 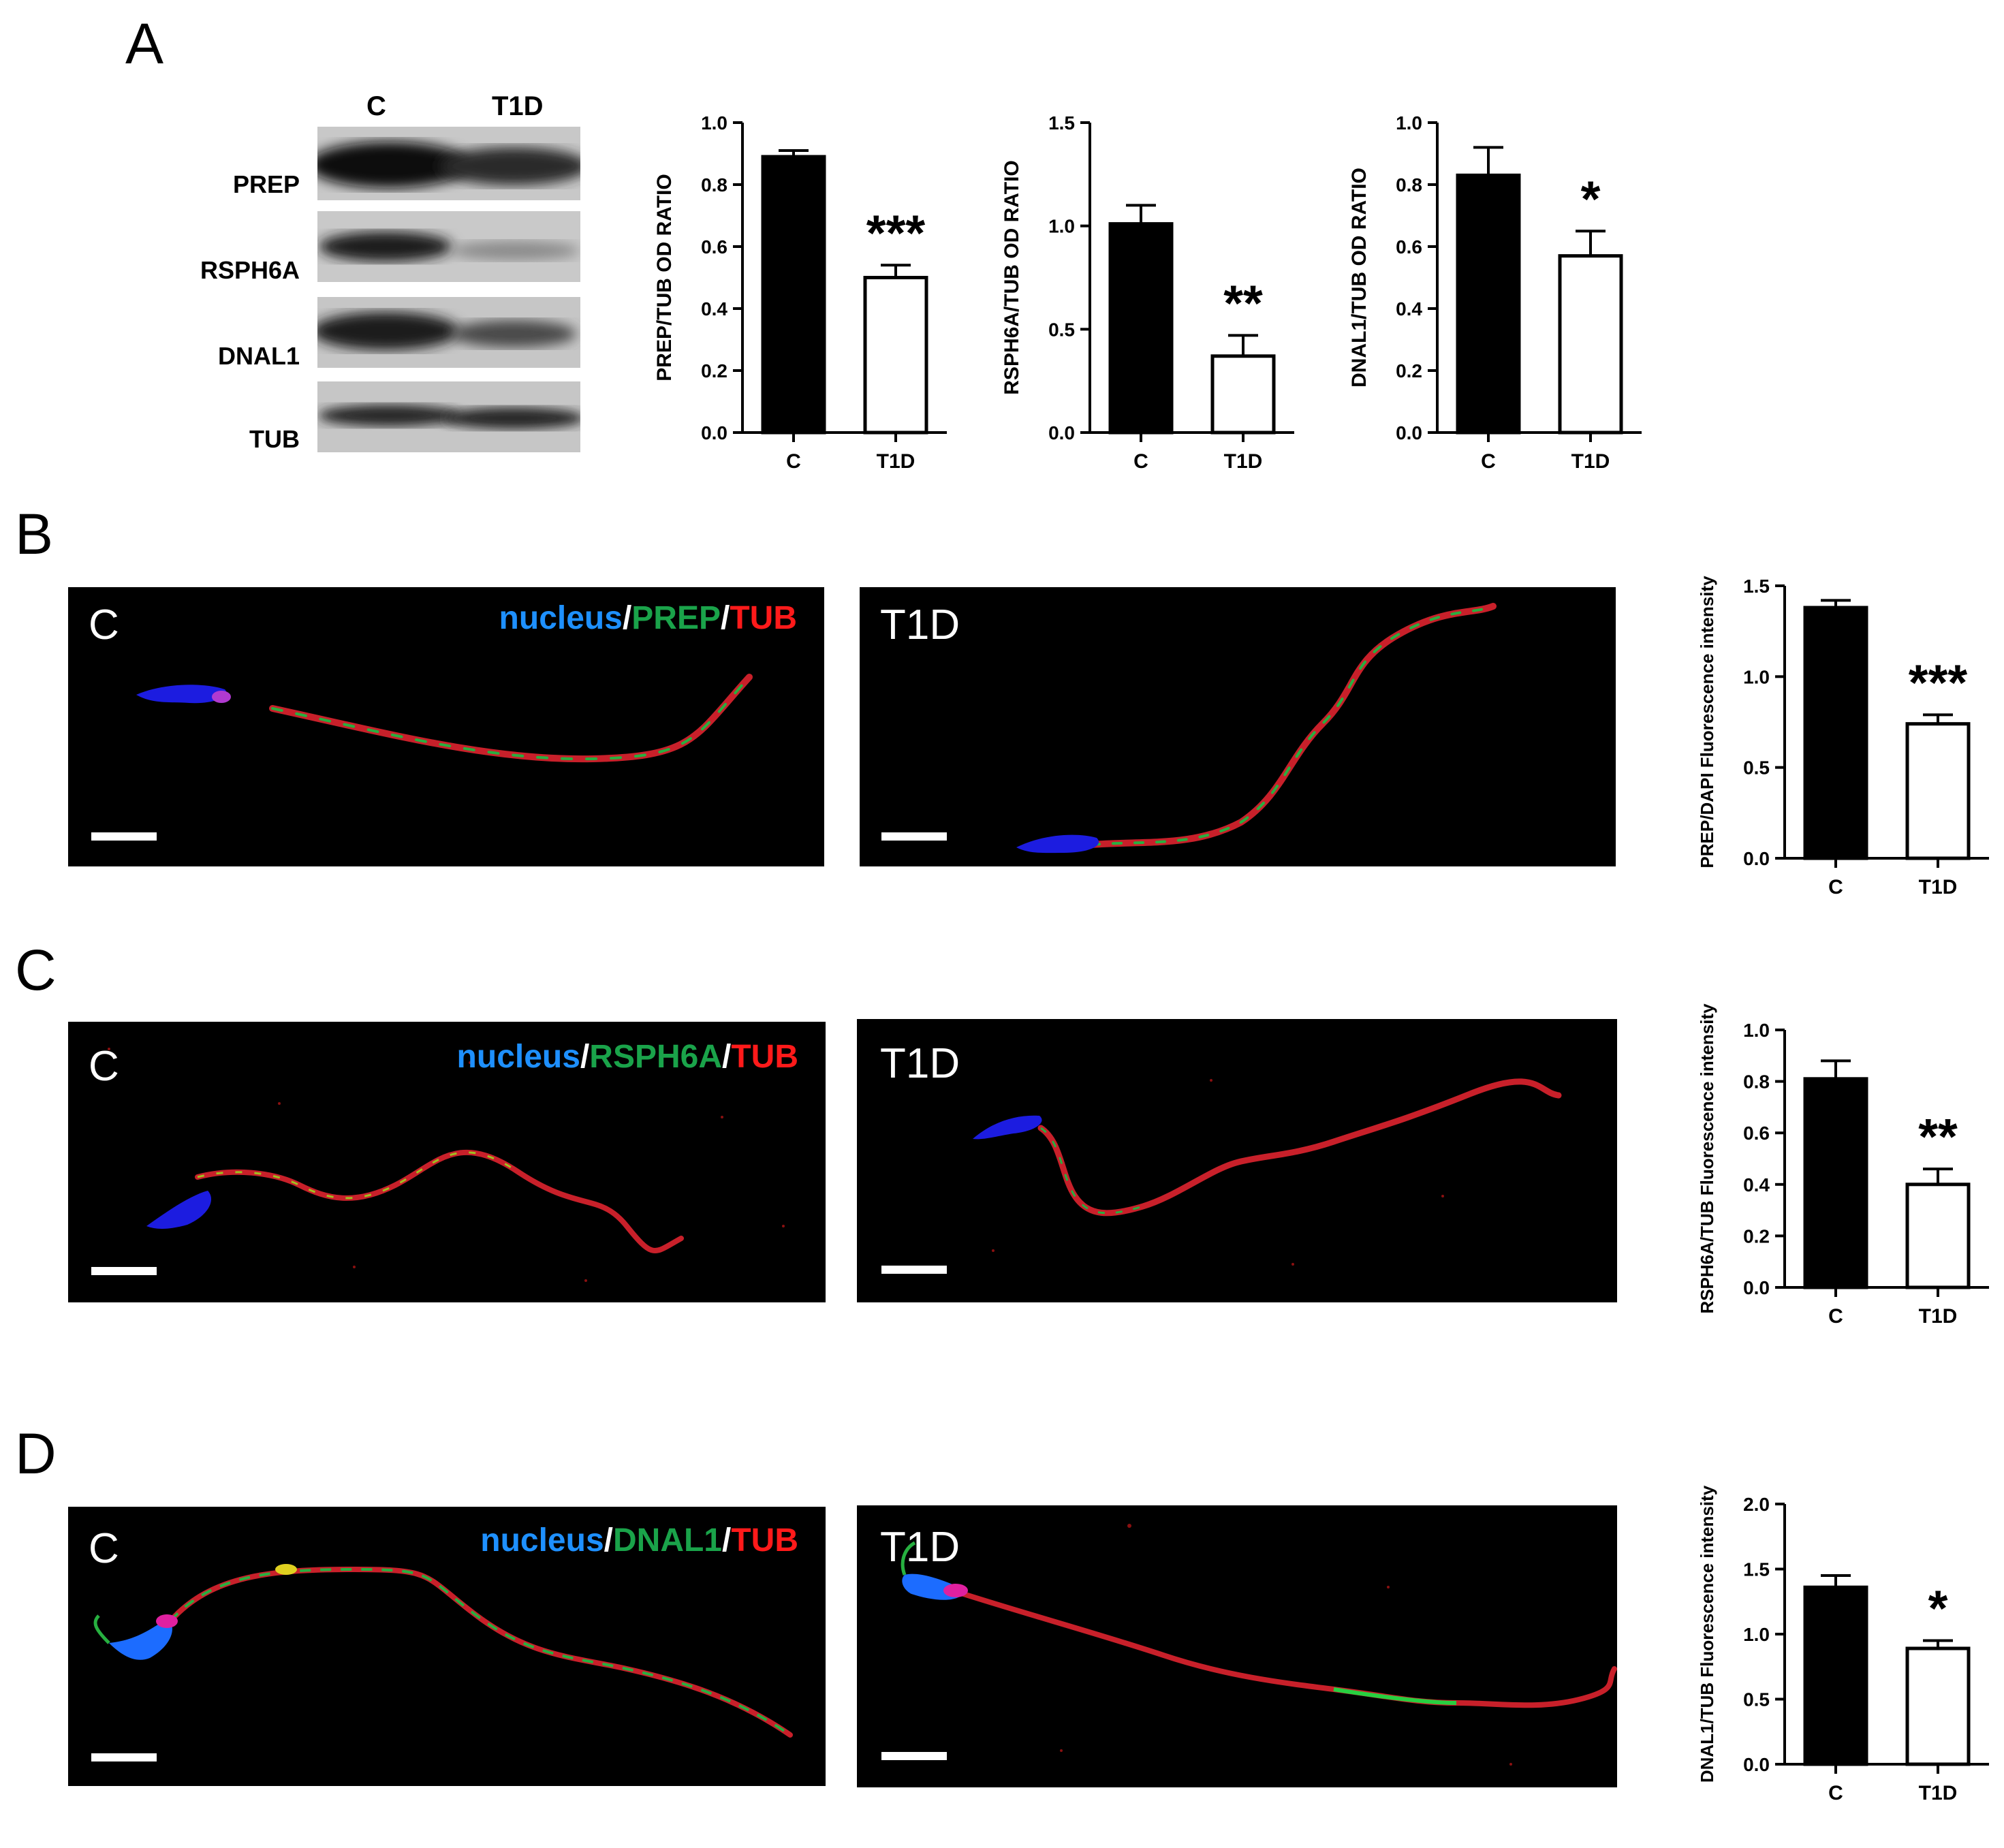 I want to click on fluor-image-d-control: C nucleus/DNAL1/TUB, so click(x=447, y=1646).